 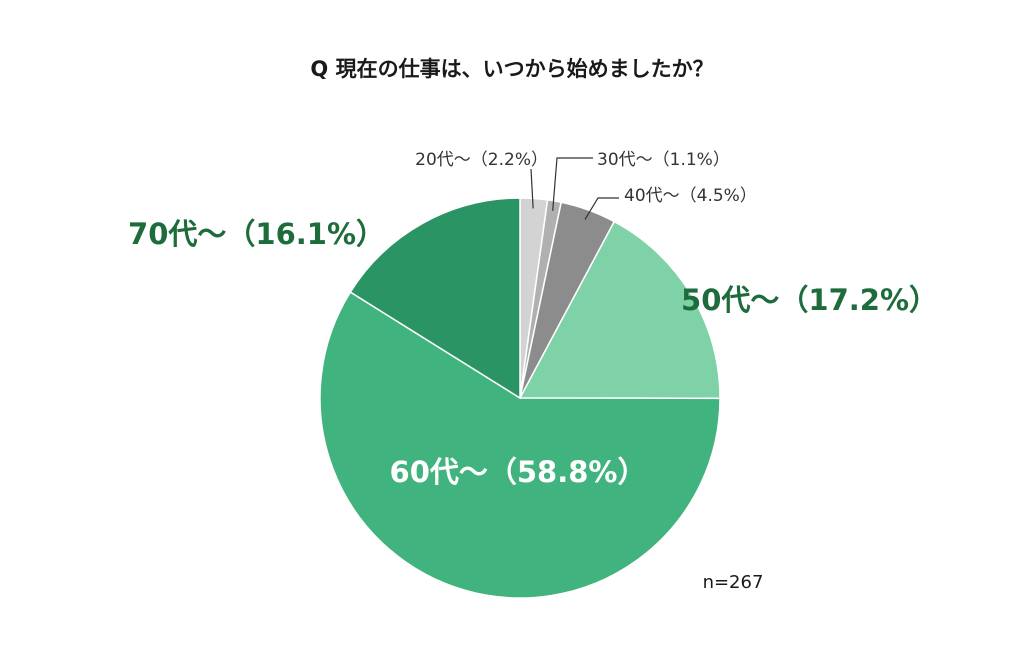 I want to click on slice-label-60s: 60代〜（58.8%）, so click(x=518, y=472).